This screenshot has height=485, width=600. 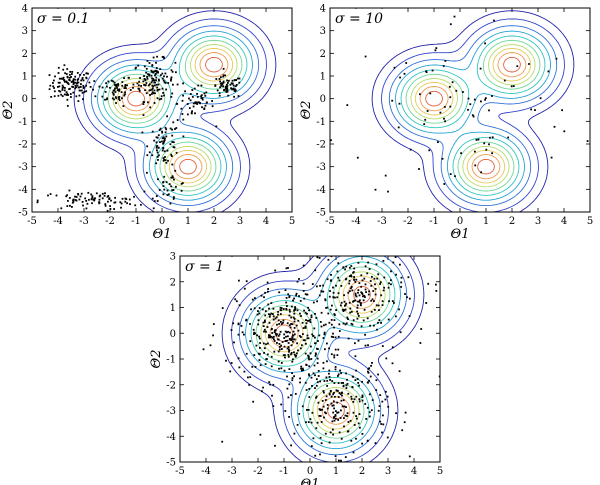 I want to click on y-tick-label: -3, so click(x=321, y=167).